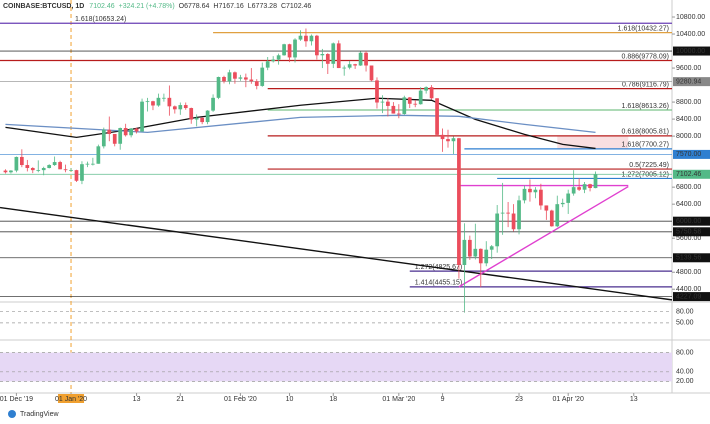 The width and height of the screenshot is (710, 424). I want to click on x-tick-highlight, so click(71, 398).